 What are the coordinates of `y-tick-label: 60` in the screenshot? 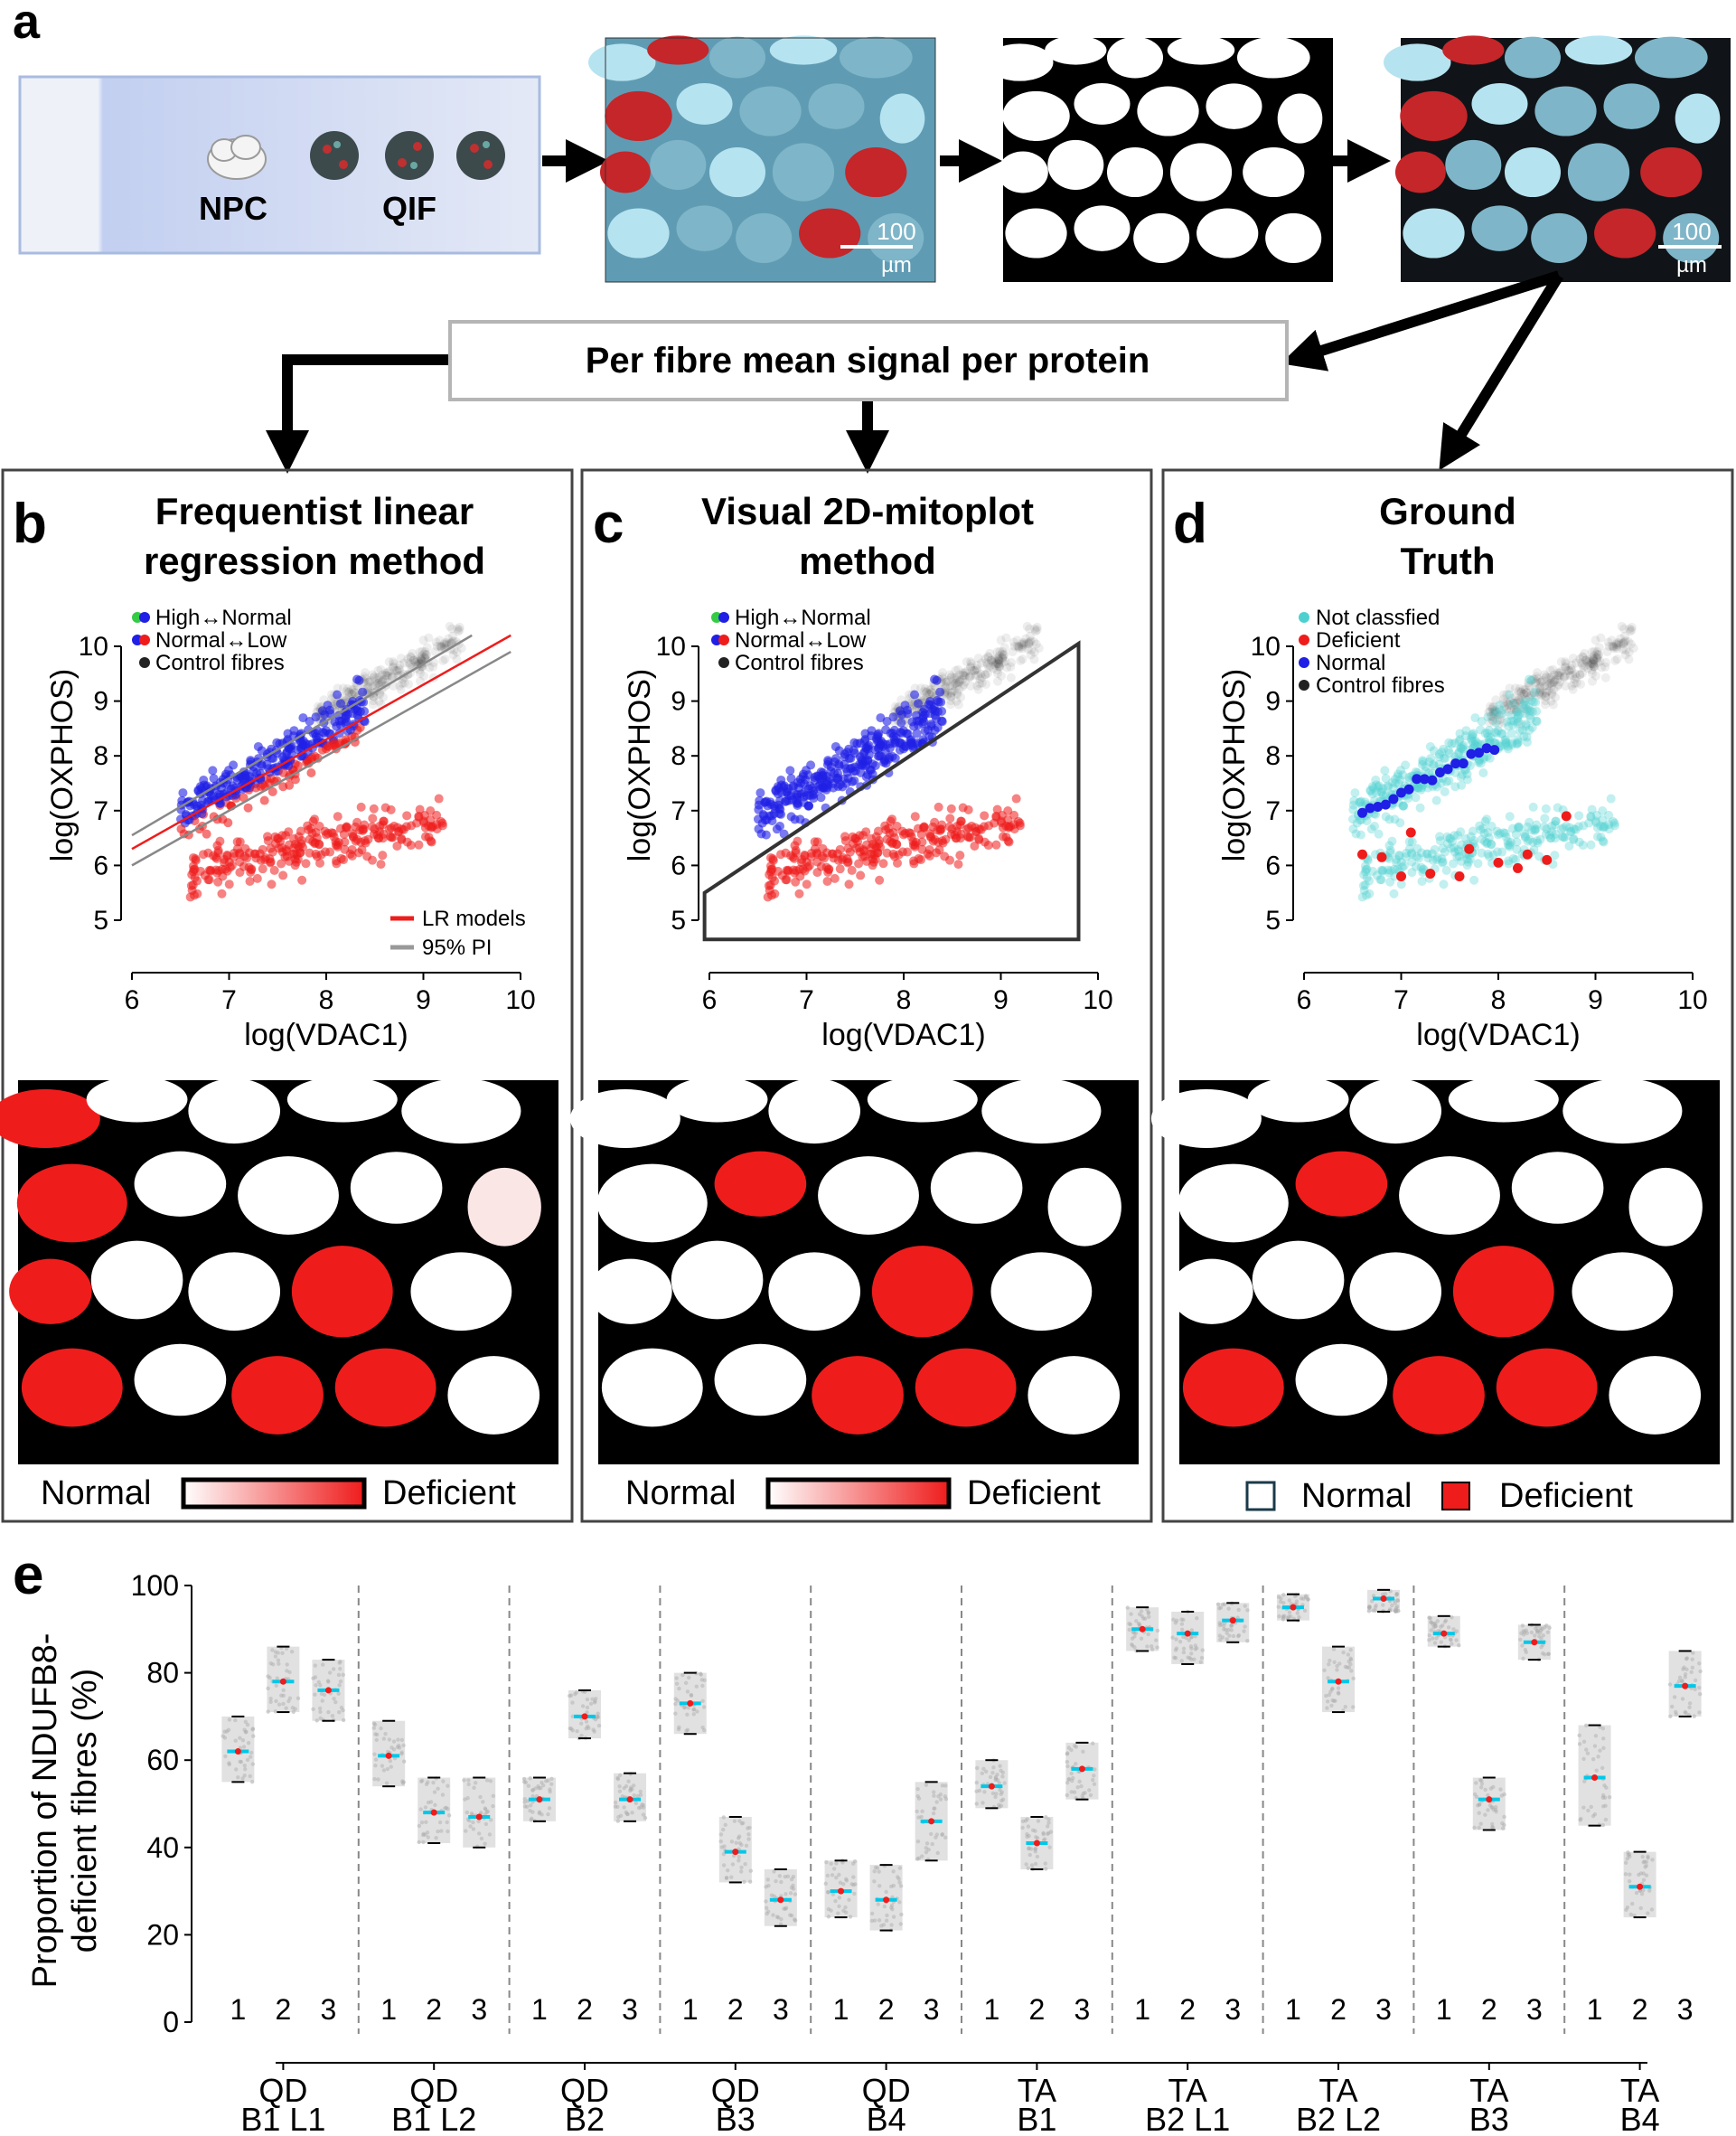 It's located at (162, 1760).